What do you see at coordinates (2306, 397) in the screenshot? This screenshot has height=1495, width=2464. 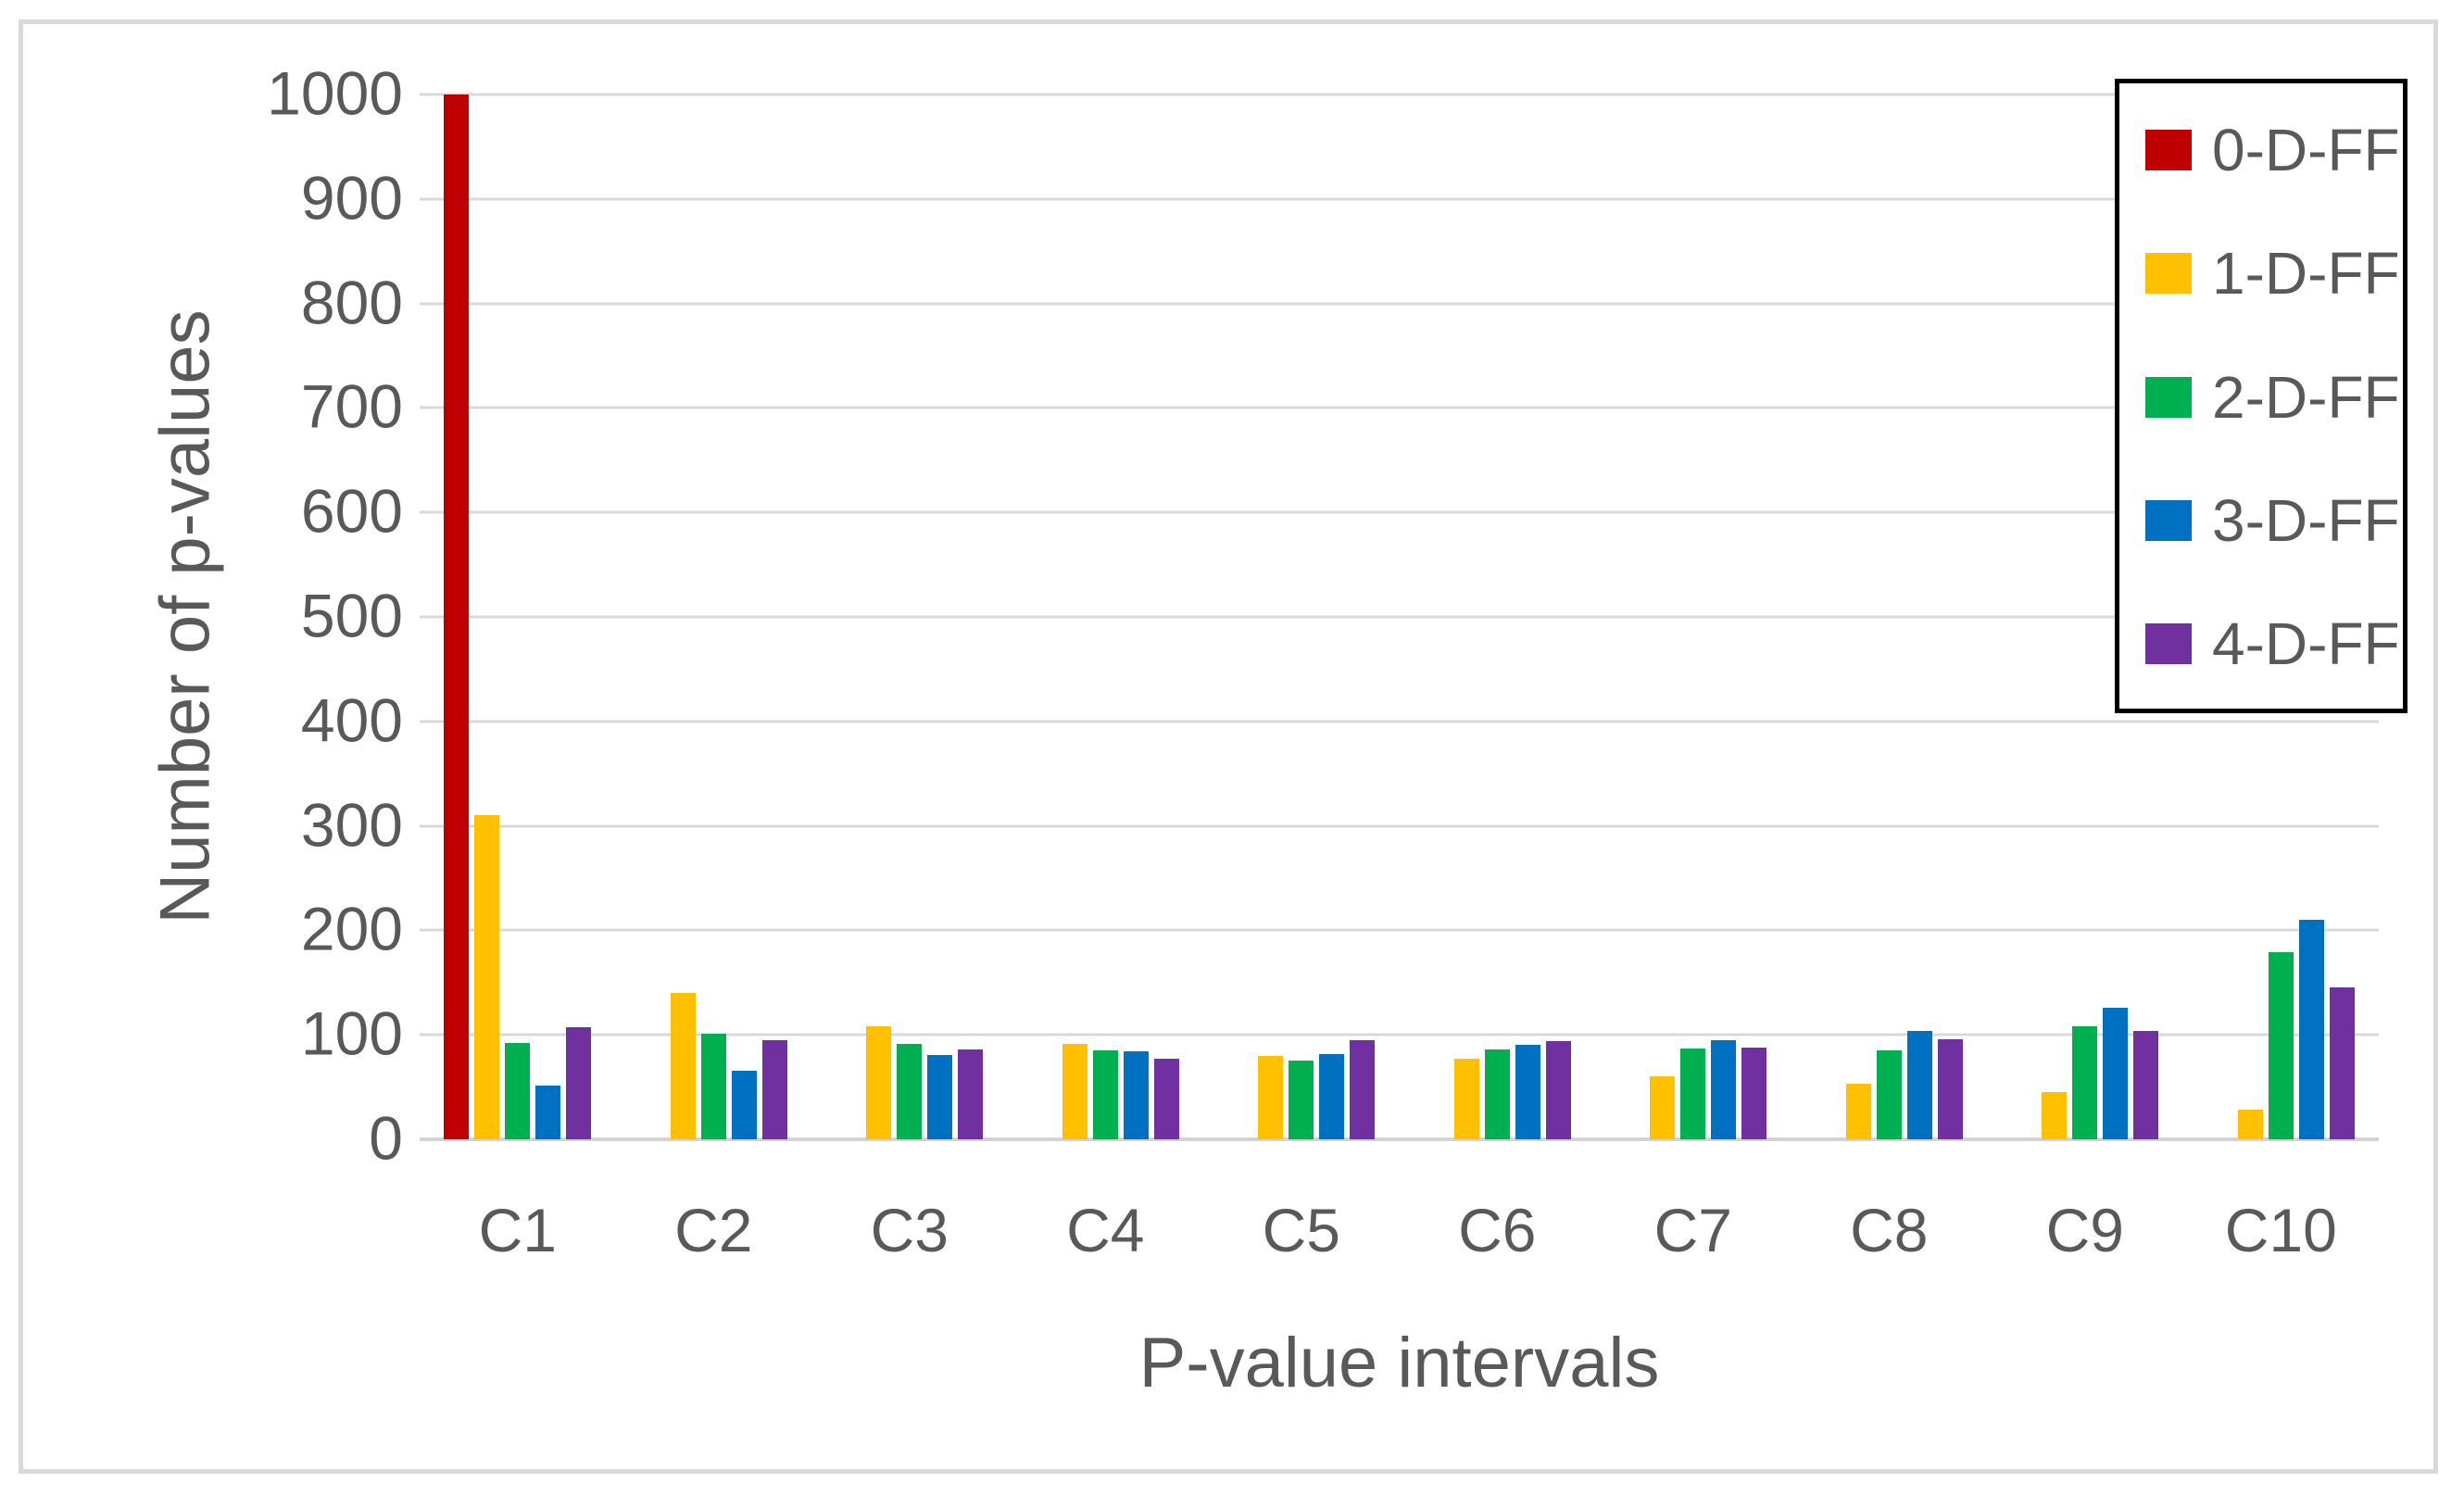 I see `legend-label: 2-D-FF` at bounding box center [2306, 397].